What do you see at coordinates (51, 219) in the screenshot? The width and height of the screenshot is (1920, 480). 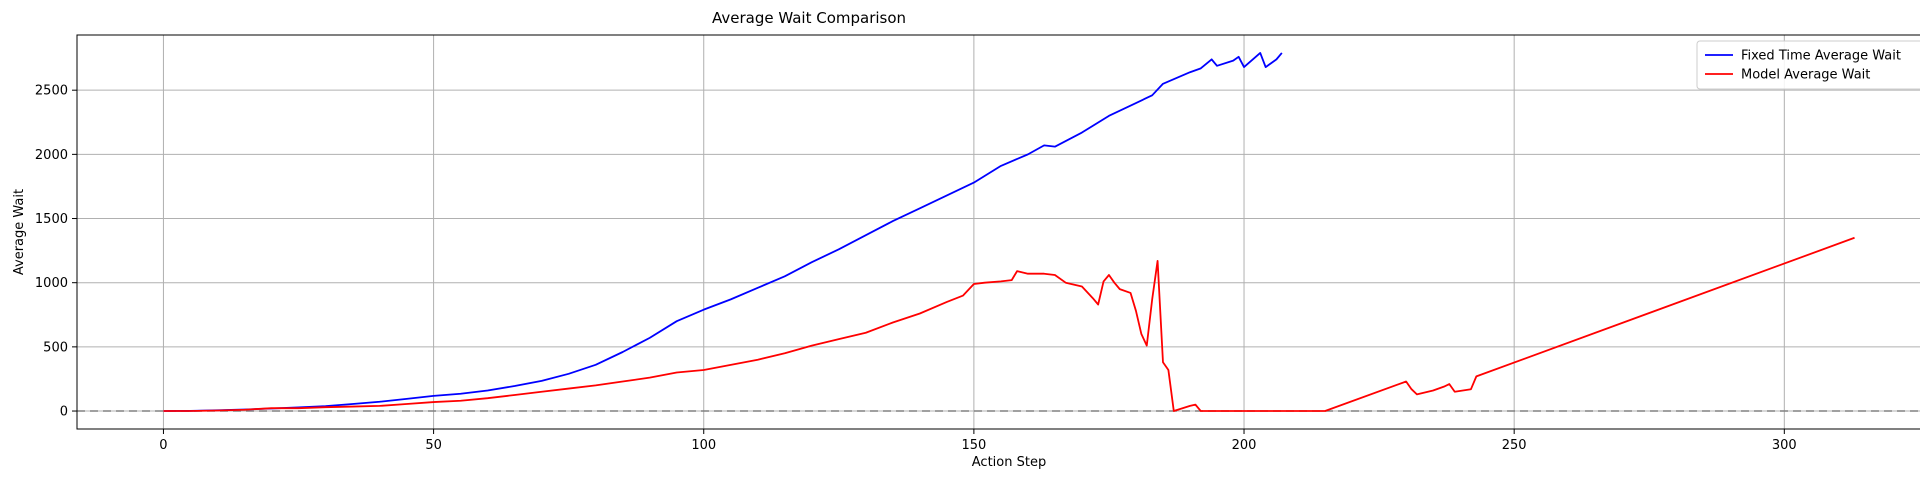 I see `y-tick-label: 1500` at bounding box center [51, 219].